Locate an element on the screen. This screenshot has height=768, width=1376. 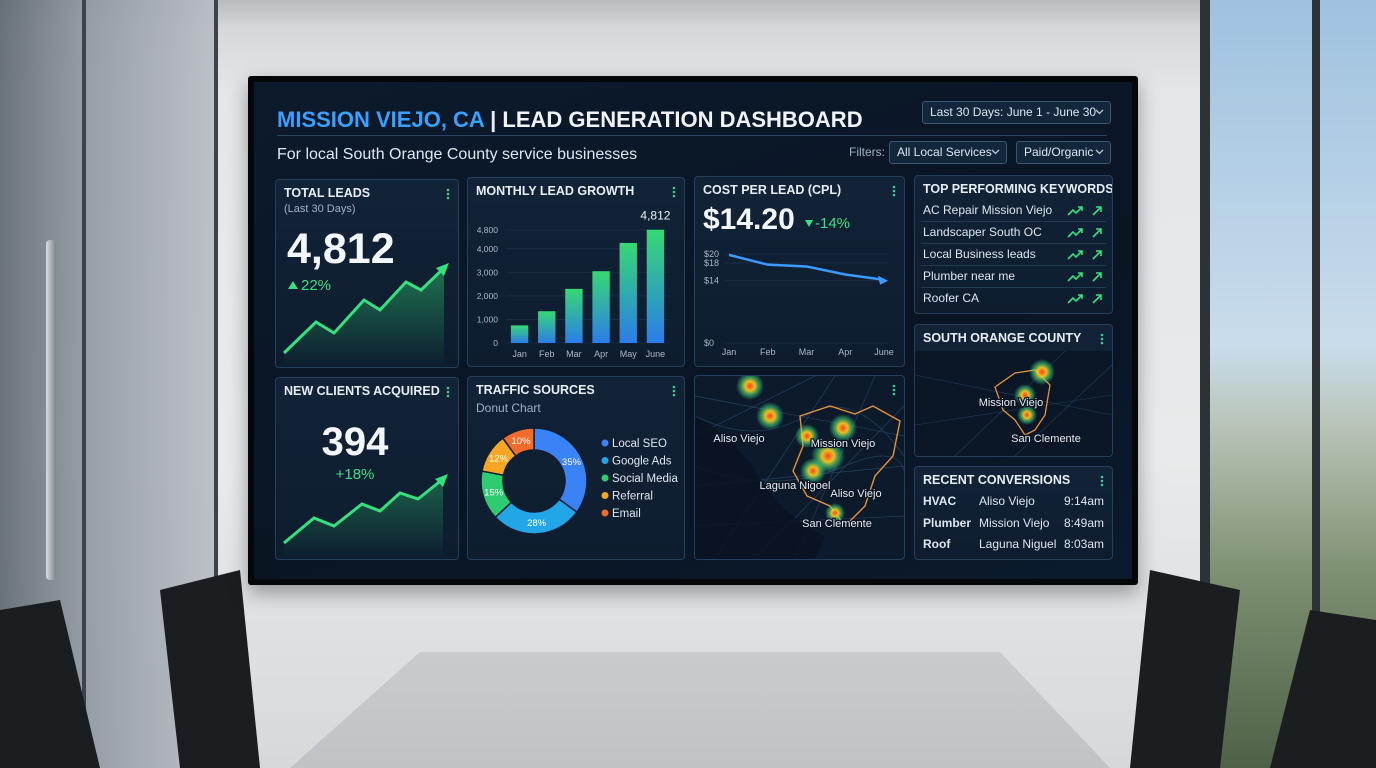
card-title: SOUTH ORANGE COUNTY is located at coordinates (1002, 338).